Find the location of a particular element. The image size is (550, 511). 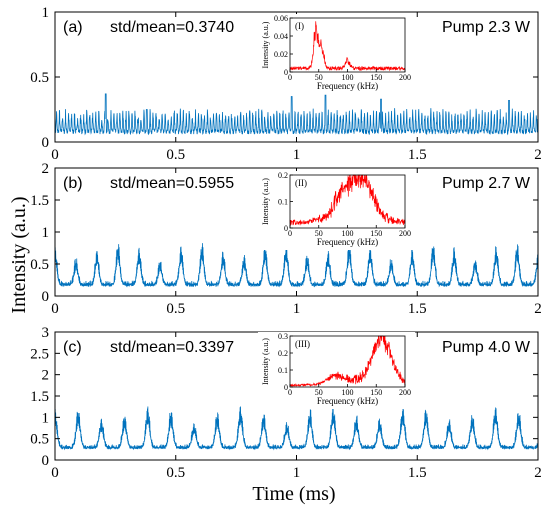

inset-label: (II) is located at coordinates (301, 183).